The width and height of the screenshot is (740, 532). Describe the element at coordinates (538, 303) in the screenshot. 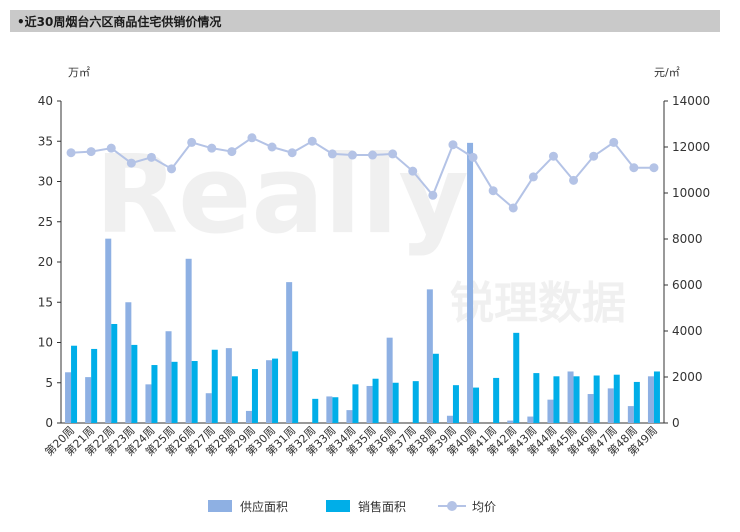

I see `watermark-cn-text: 锐理数据` at that location.